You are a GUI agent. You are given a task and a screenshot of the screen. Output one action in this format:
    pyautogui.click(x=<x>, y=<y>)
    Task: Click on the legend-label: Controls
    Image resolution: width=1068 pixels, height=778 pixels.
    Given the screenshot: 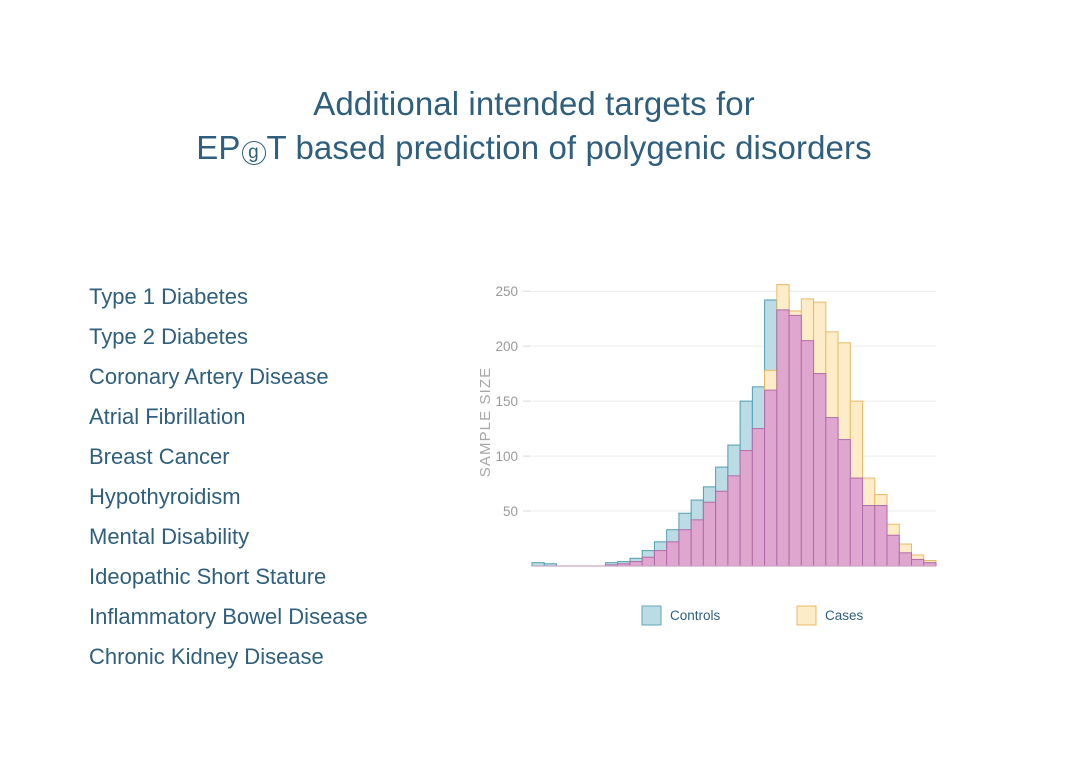 What is the action you would take?
    pyautogui.click(x=695, y=615)
    